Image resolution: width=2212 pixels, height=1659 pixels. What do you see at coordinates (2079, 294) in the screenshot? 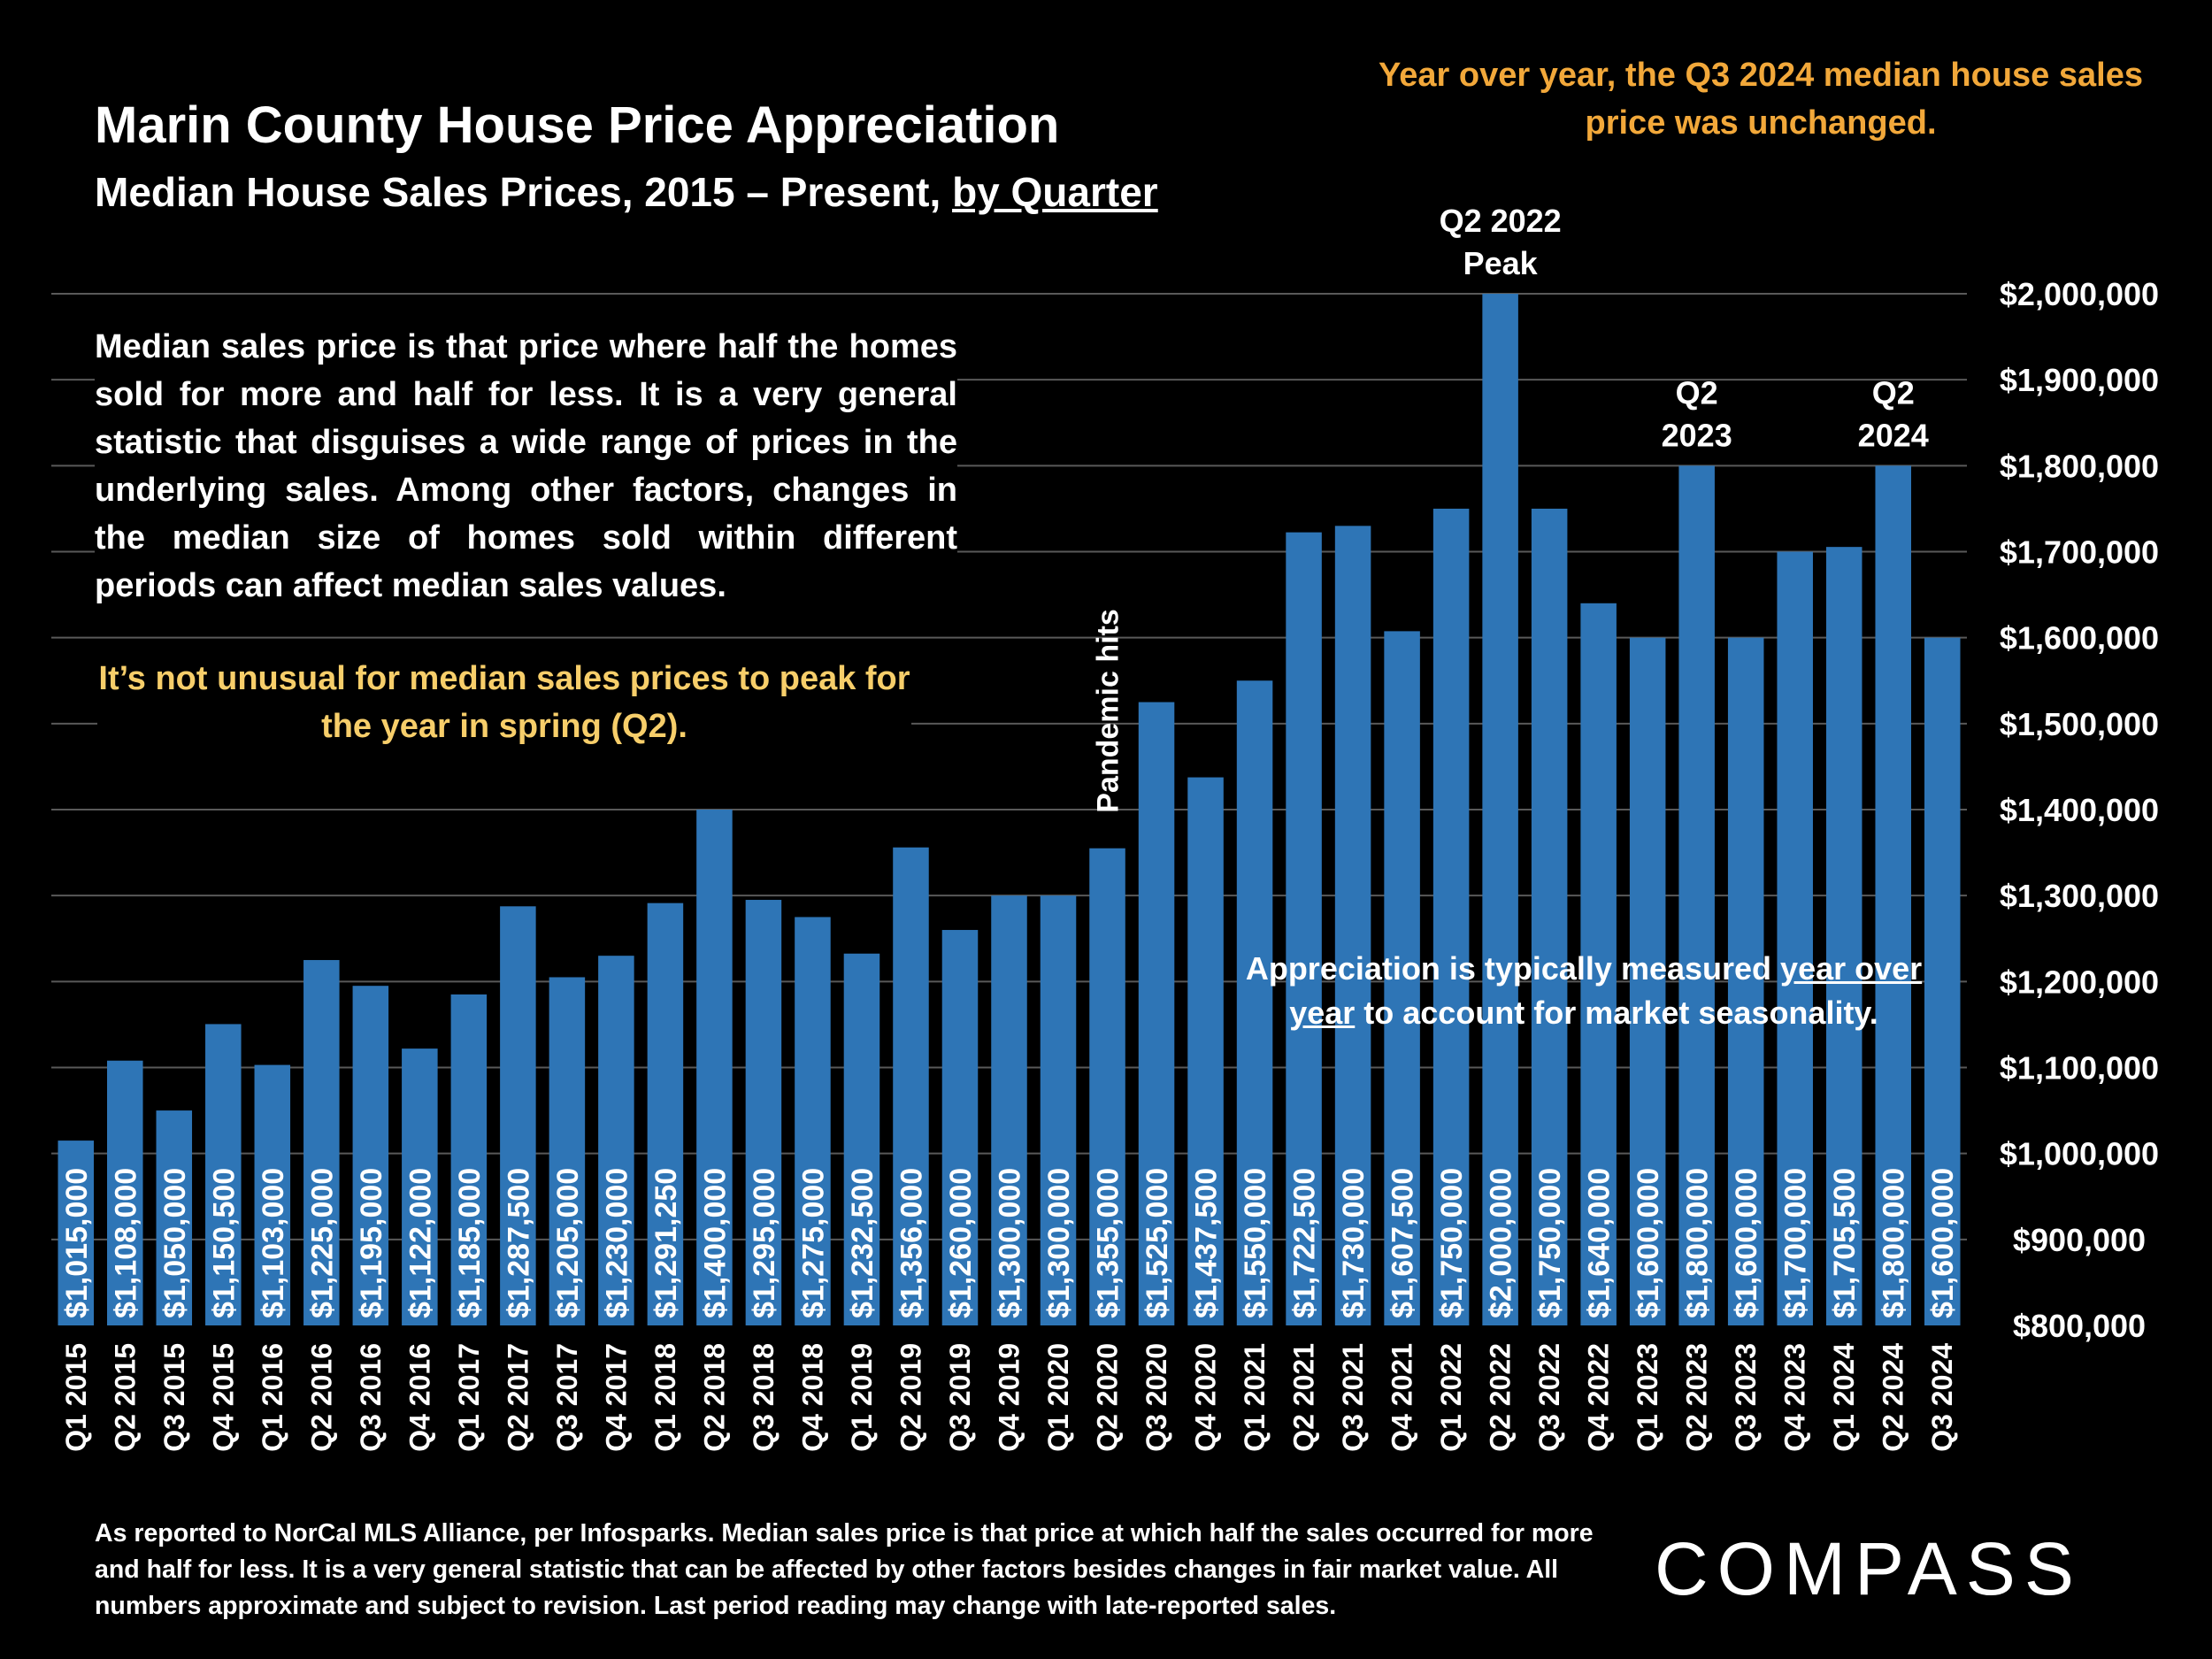
I see `y-tick-label: $2,000,000` at bounding box center [2079, 294].